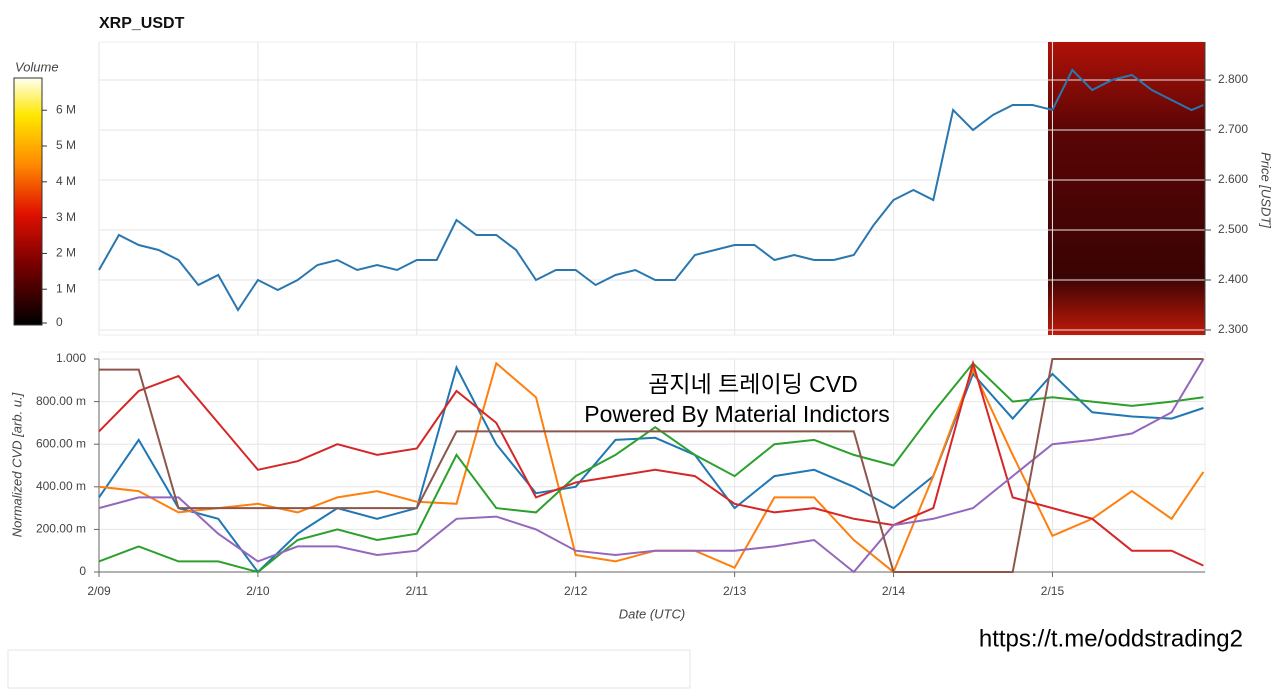  I want to click on annotation: Powered By Material Indictors, so click(737, 414).